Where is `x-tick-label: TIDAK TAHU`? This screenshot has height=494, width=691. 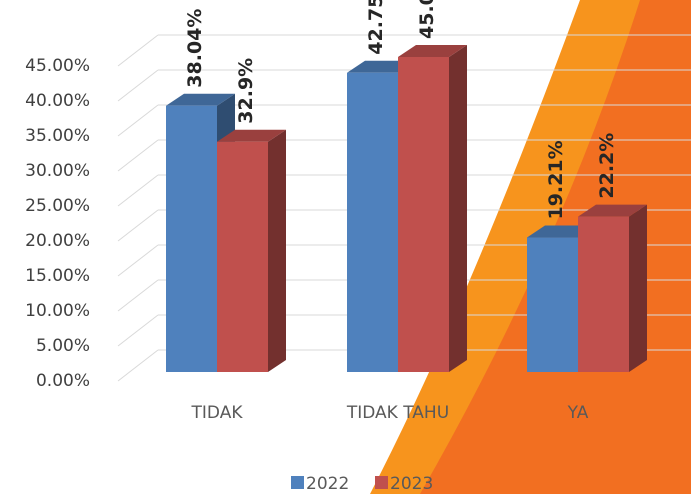
x-tick-label: TIDAK TAHU is located at coordinates (397, 413).